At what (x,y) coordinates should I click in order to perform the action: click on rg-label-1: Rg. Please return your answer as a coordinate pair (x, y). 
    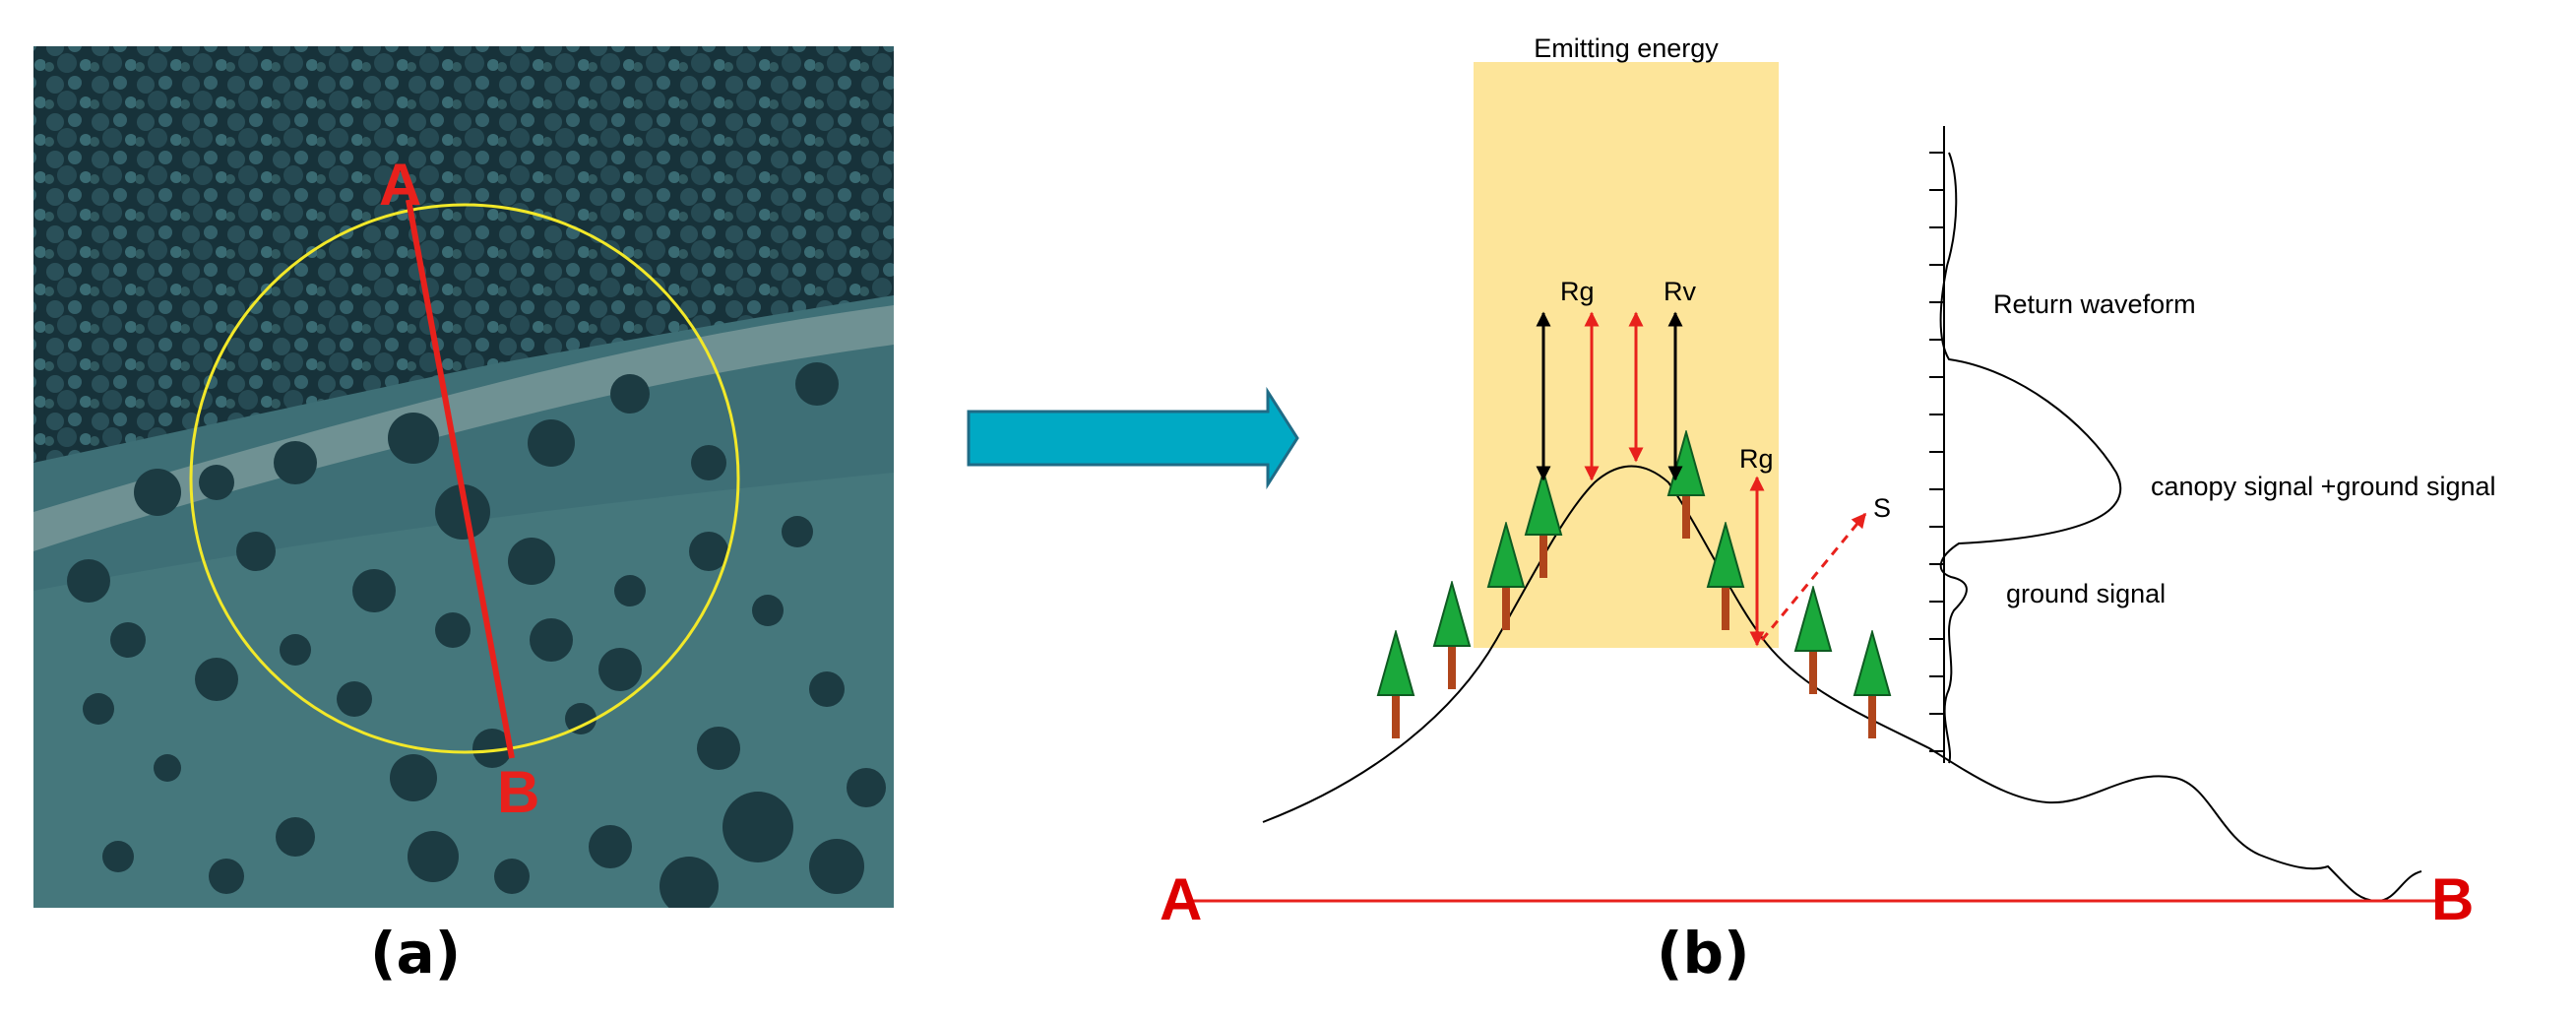
    Looking at the image, I should click on (1578, 291).